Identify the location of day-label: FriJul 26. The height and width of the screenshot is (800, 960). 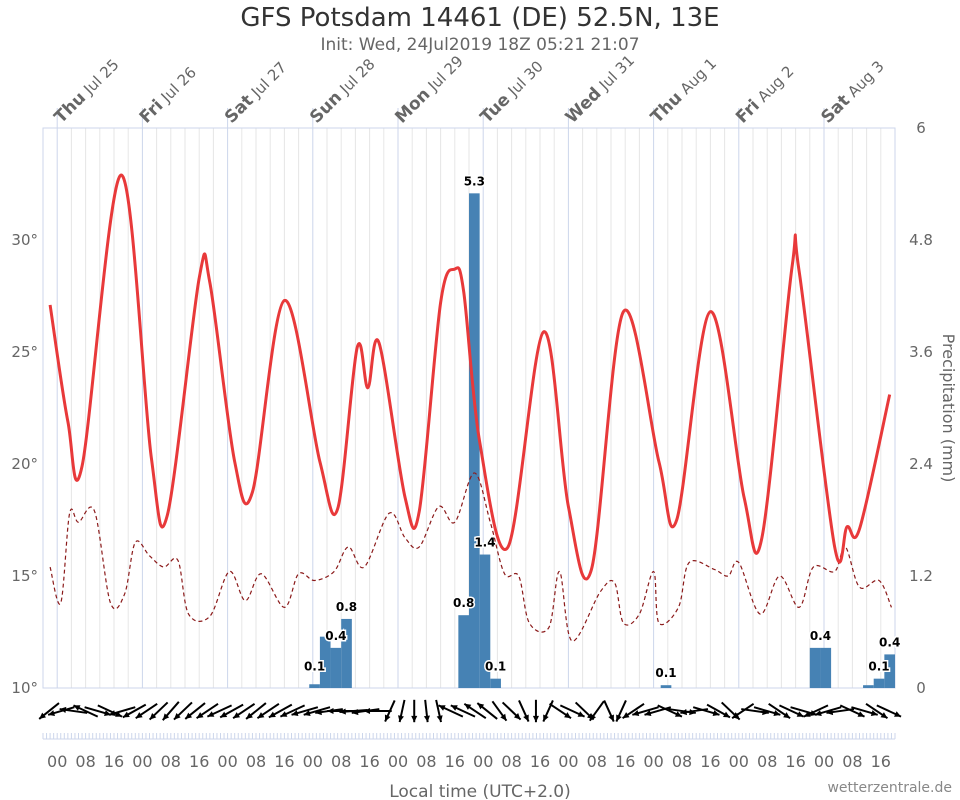
(168, 95).